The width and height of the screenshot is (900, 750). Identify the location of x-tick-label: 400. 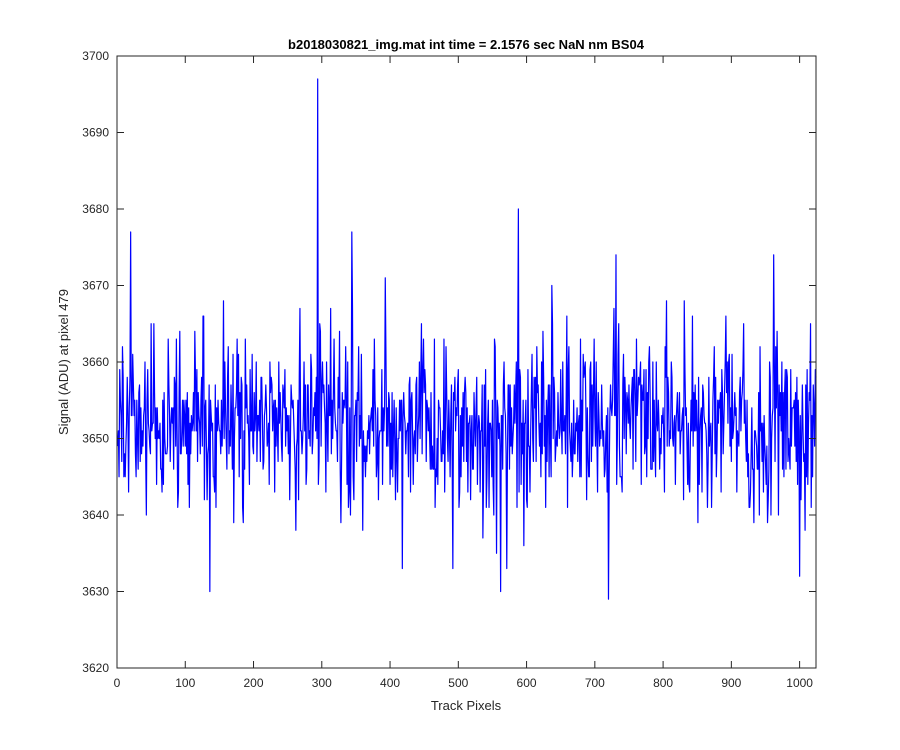
(390, 683).